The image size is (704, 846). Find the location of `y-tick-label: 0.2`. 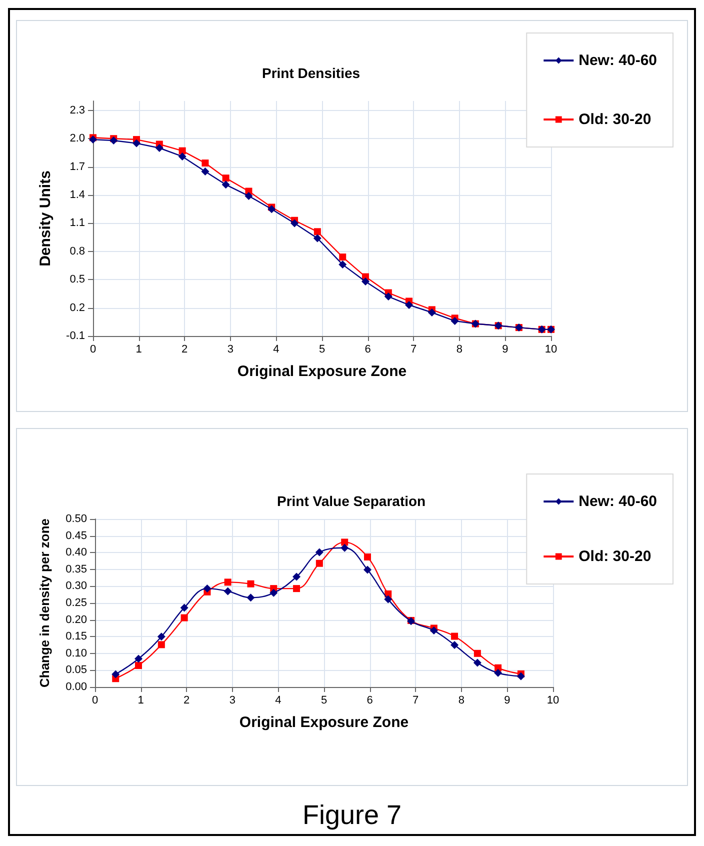

y-tick-label: 0.2 is located at coordinates (77, 308).